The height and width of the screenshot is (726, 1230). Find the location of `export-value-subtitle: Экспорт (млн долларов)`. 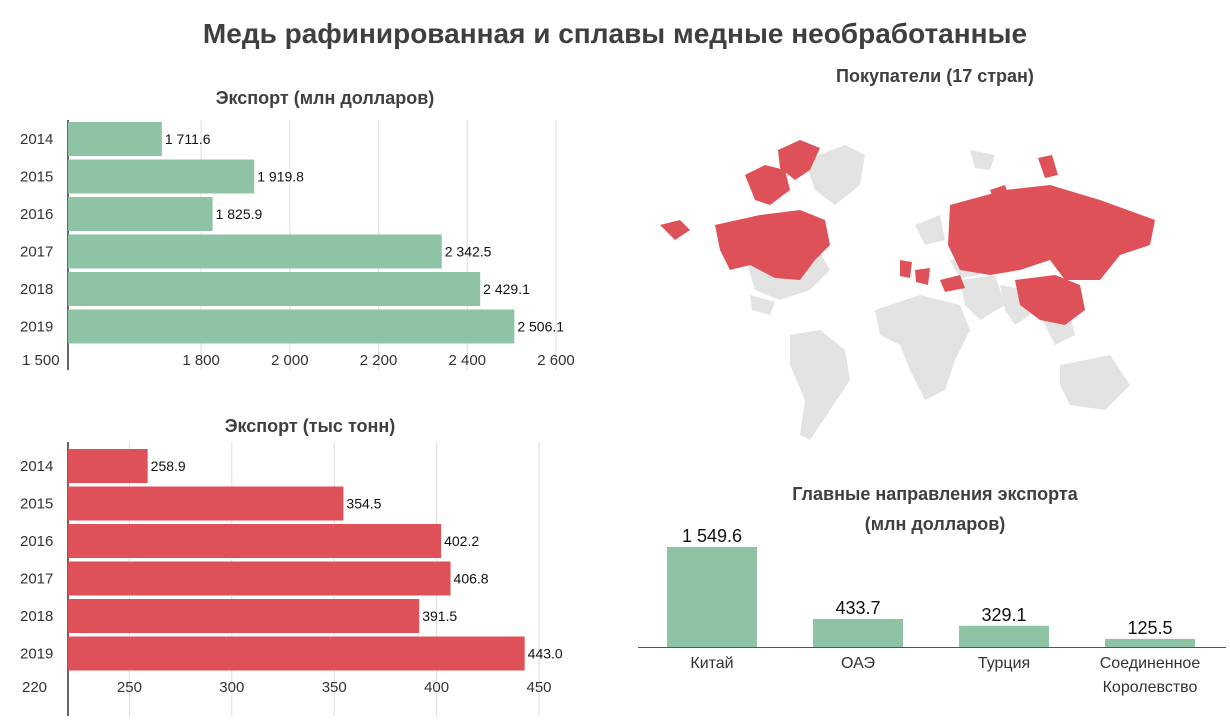

export-value-subtitle: Экспорт (млн долларов) is located at coordinates (325, 98).